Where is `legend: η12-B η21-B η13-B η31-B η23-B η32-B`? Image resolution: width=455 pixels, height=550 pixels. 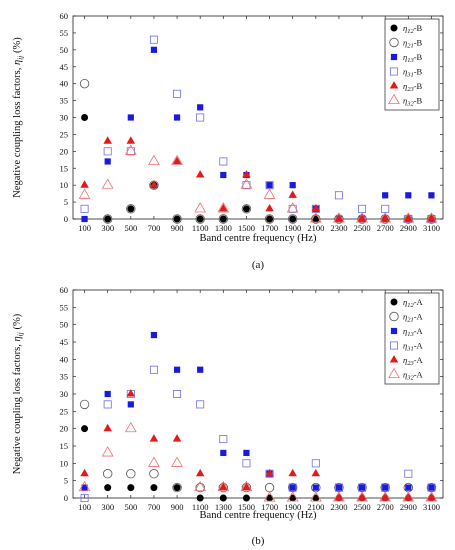 legend: η12-B η21-B η13-B η31-B η23-B η32-B is located at coordinates (412, 64).